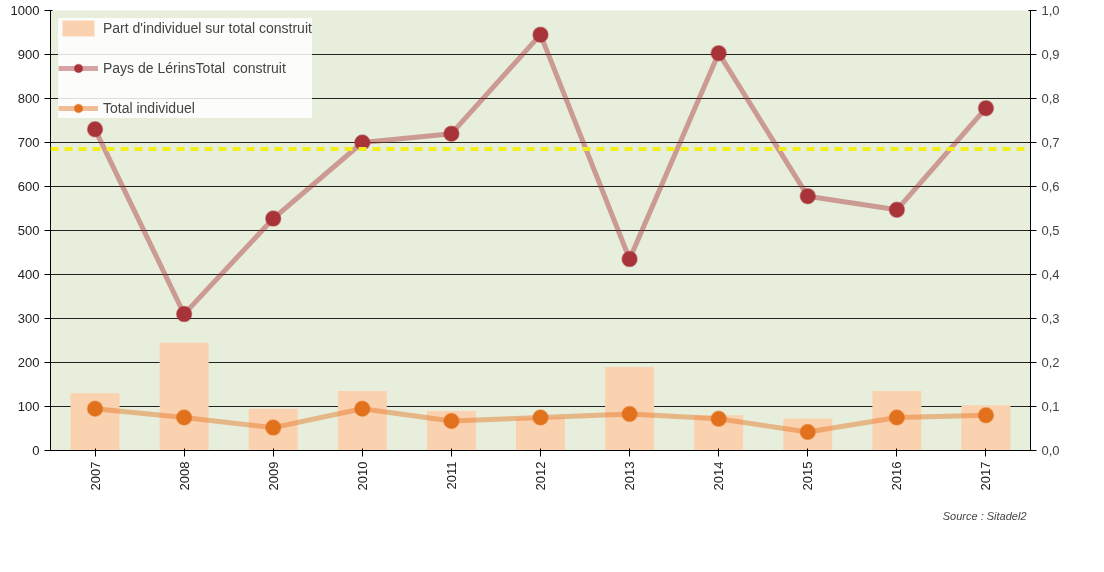 Image resolution: width=1104 pixels, height=572 pixels. Describe the element at coordinates (25, 10) in the screenshot. I see `y-tick-label: 1000` at that location.